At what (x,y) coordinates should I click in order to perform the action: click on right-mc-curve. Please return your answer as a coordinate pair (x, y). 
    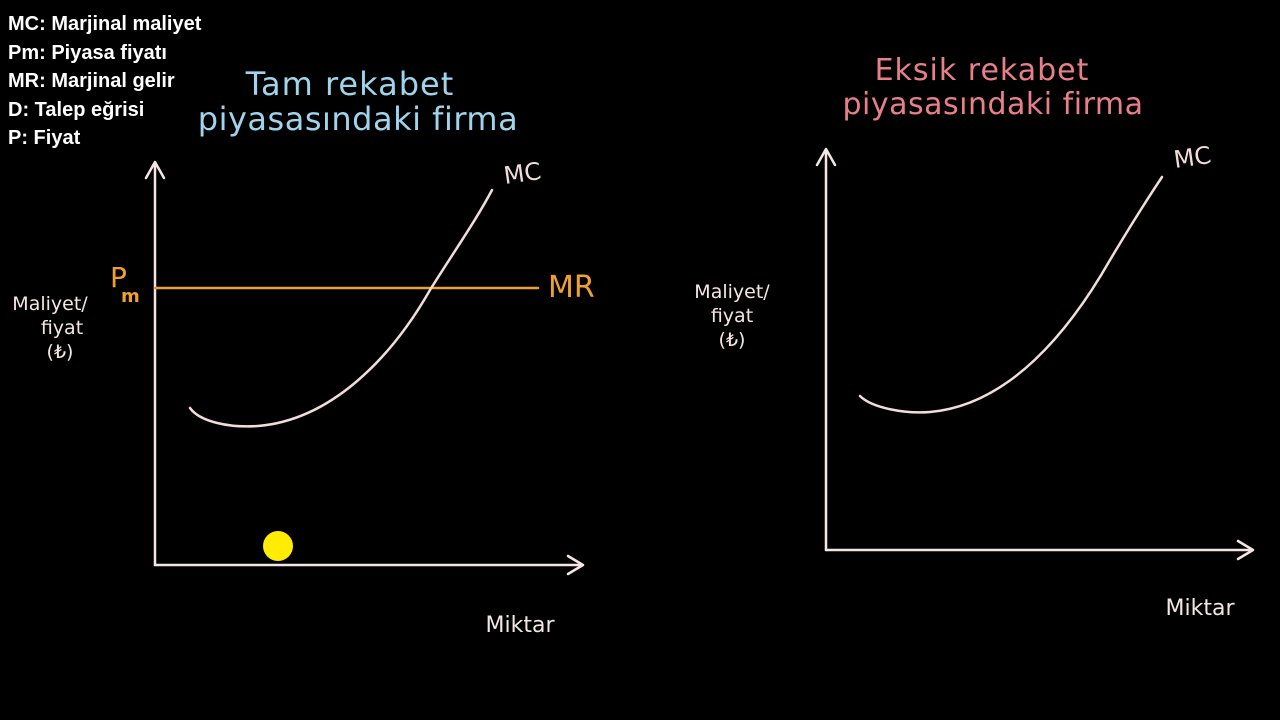
    Looking at the image, I should click on (1011, 294).